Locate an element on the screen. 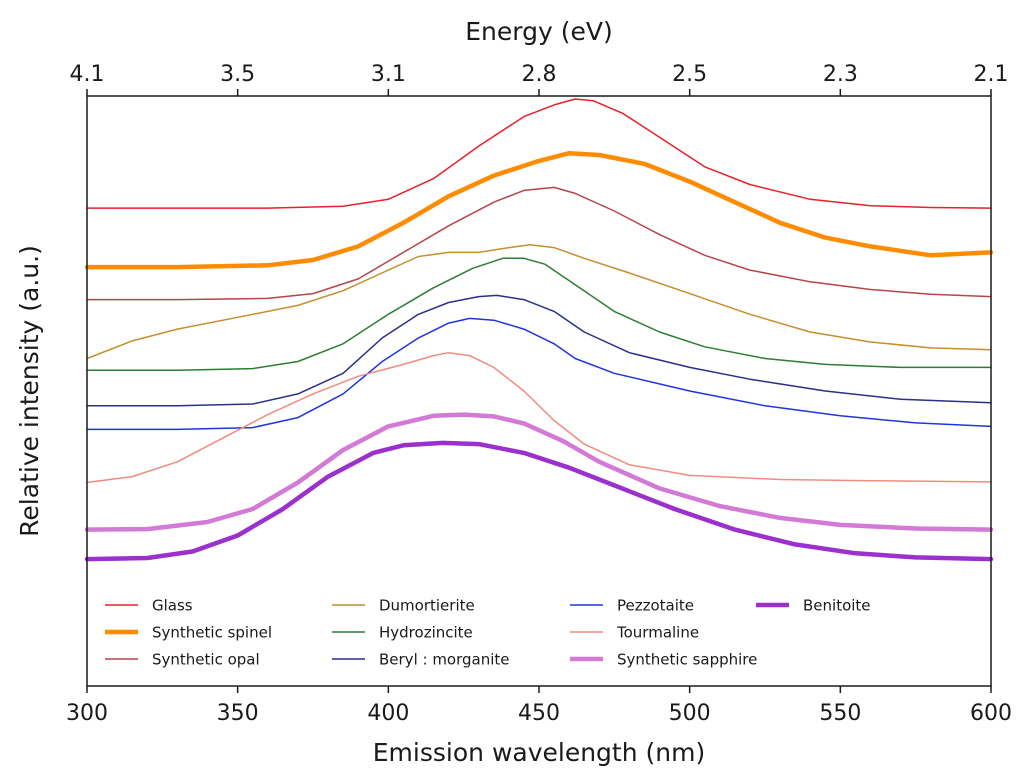 This screenshot has width=1031, height=769. x-tick-label: 300 is located at coordinates (87, 713).